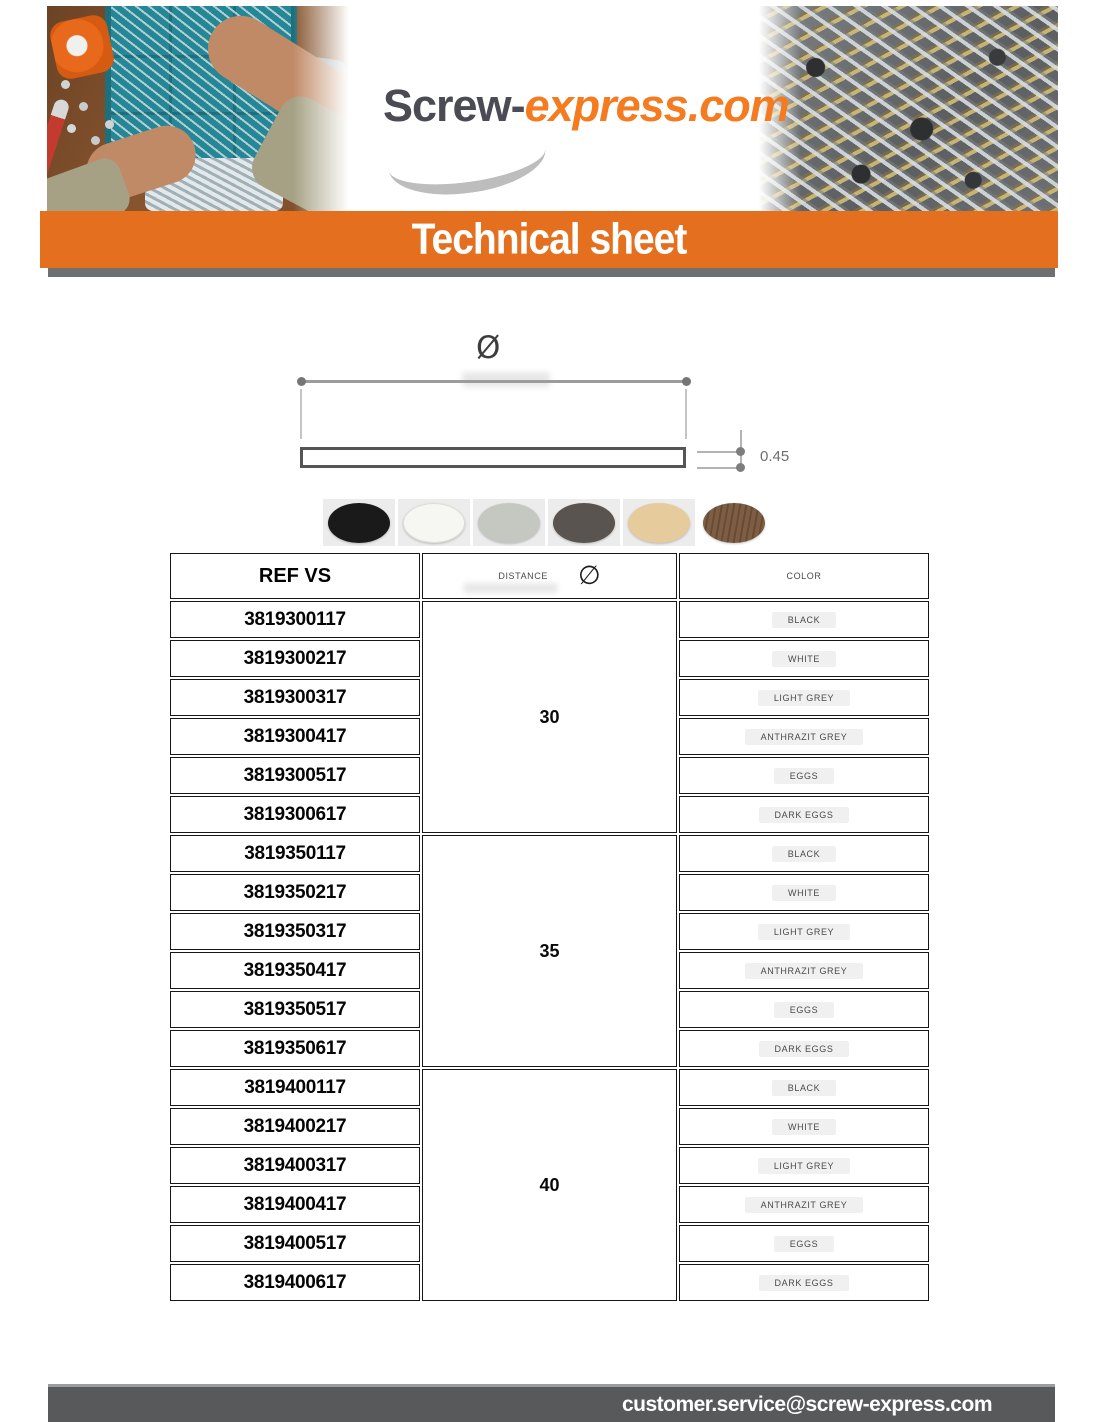 The height and width of the screenshot is (1422, 1100). Describe the element at coordinates (740, 467) in the screenshot. I see `thickness-dot-bottom` at that location.